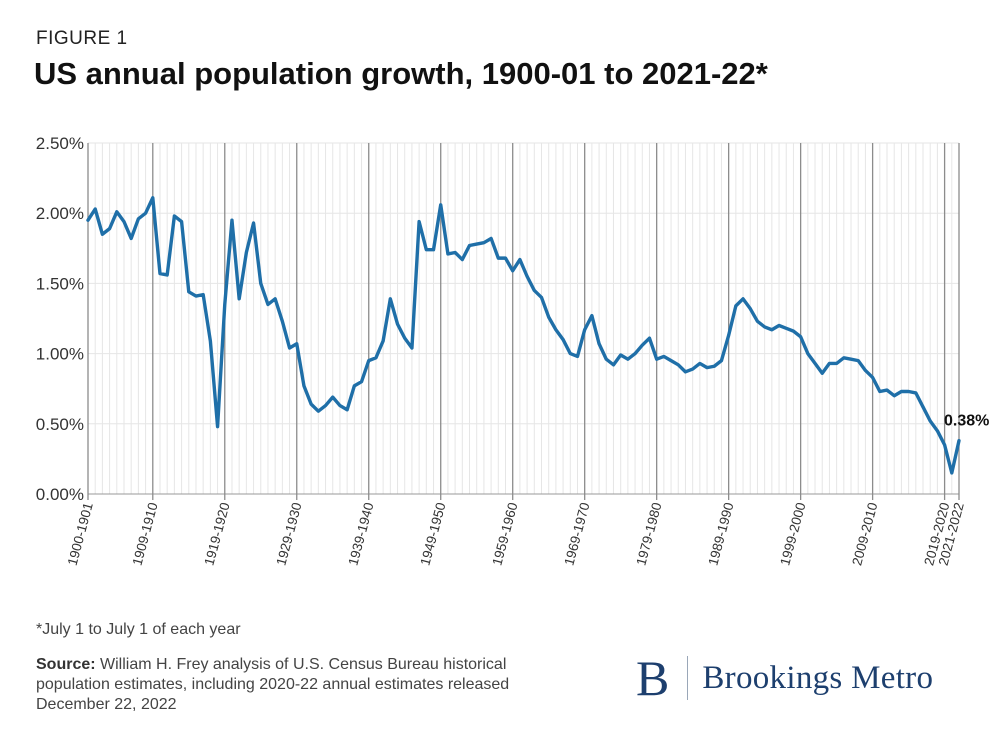  What do you see at coordinates (792, 534) in the screenshot?
I see `x-tick-label: 1999-2000` at bounding box center [792, 534].